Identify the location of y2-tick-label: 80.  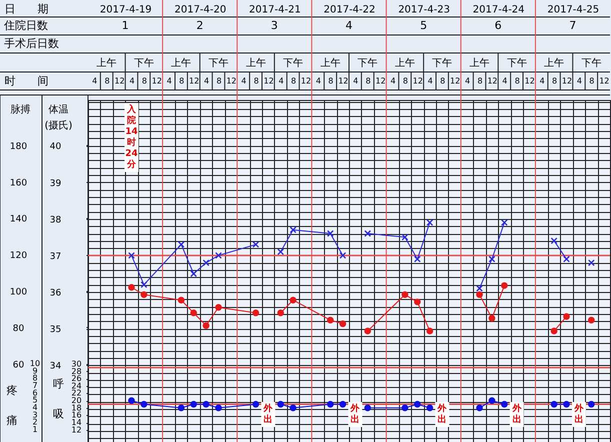
(18, 329).